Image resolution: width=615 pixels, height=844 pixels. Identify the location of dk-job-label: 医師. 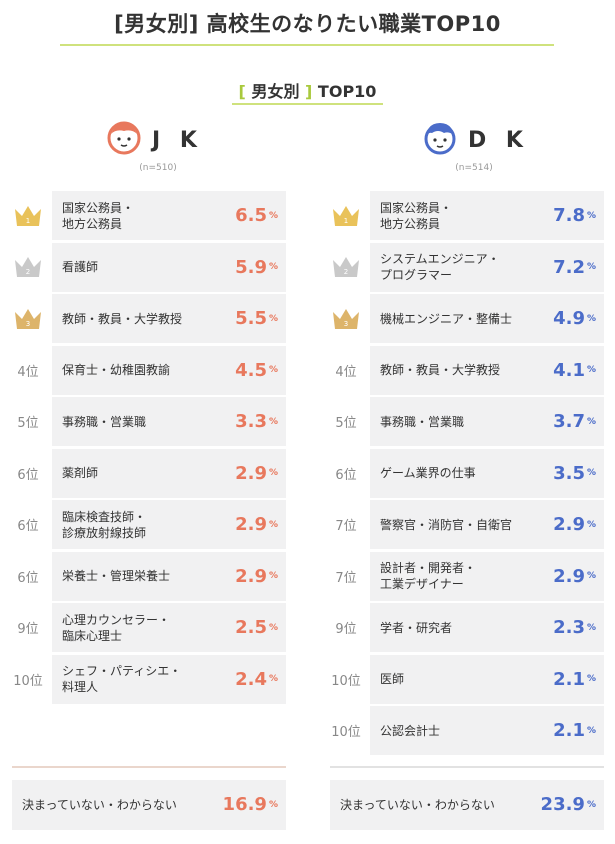
(392, 679).